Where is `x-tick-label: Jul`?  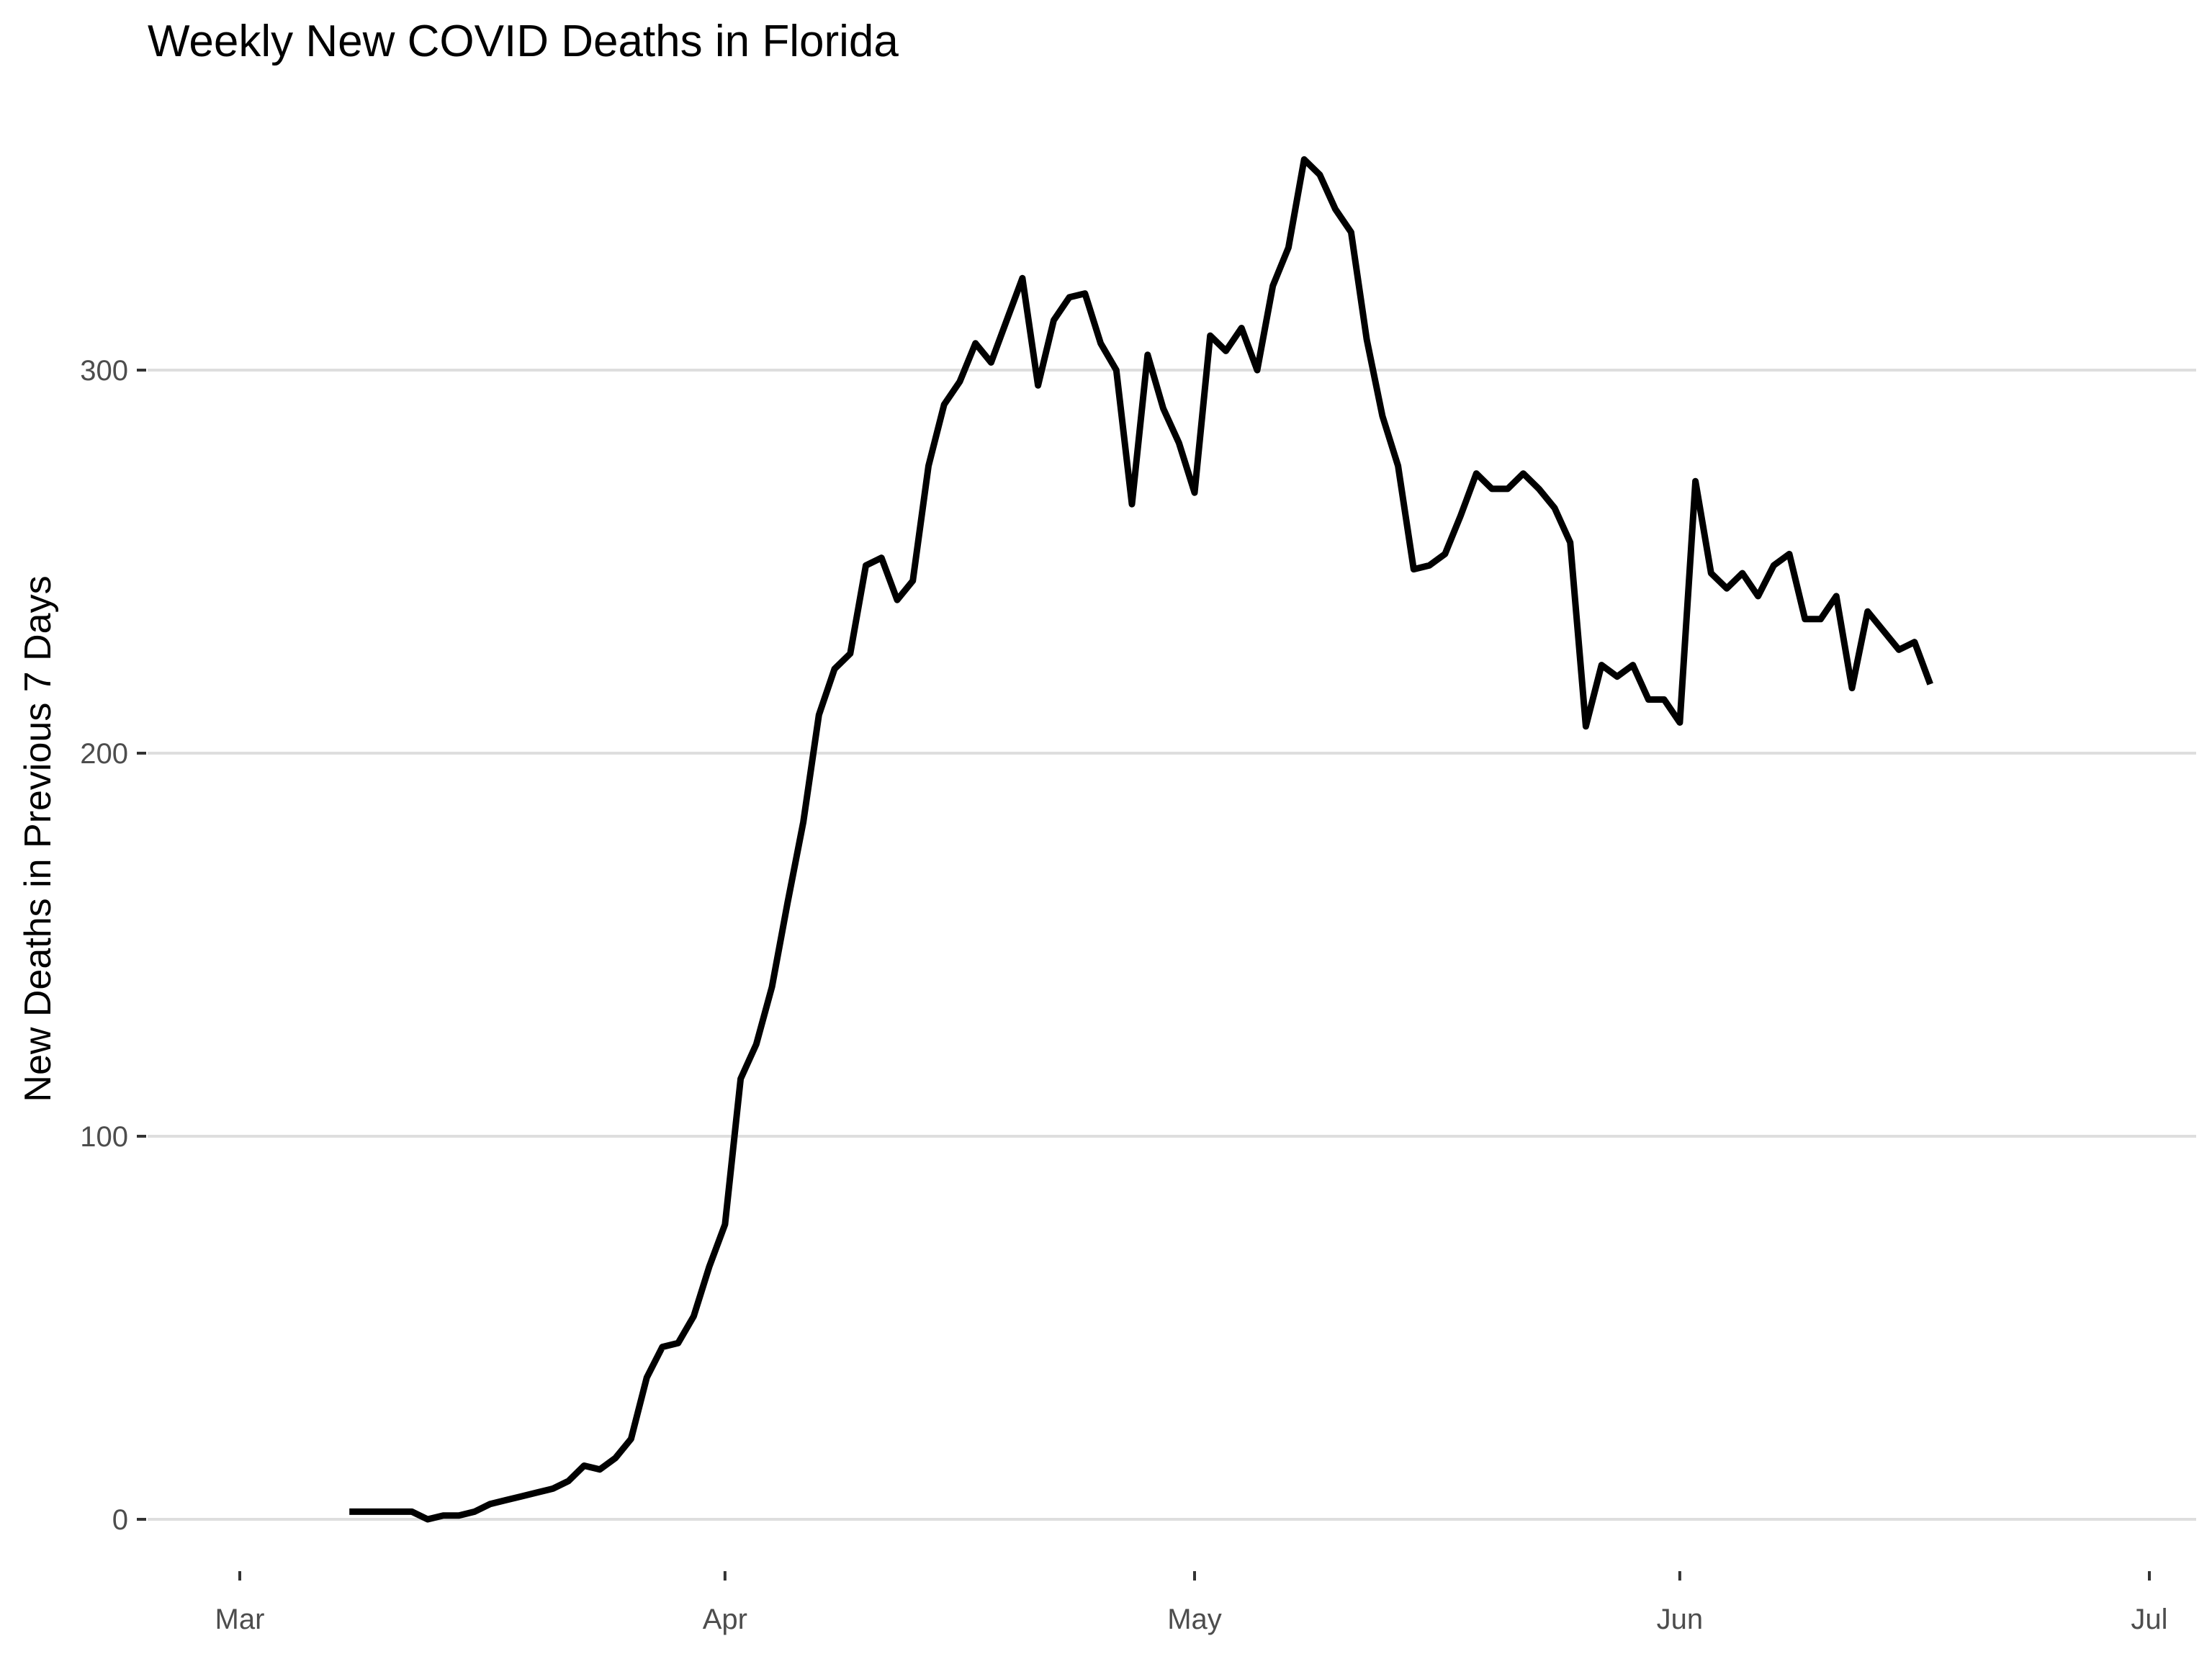
x-tick-label: Jul is located at coordinates (2149, 1620).